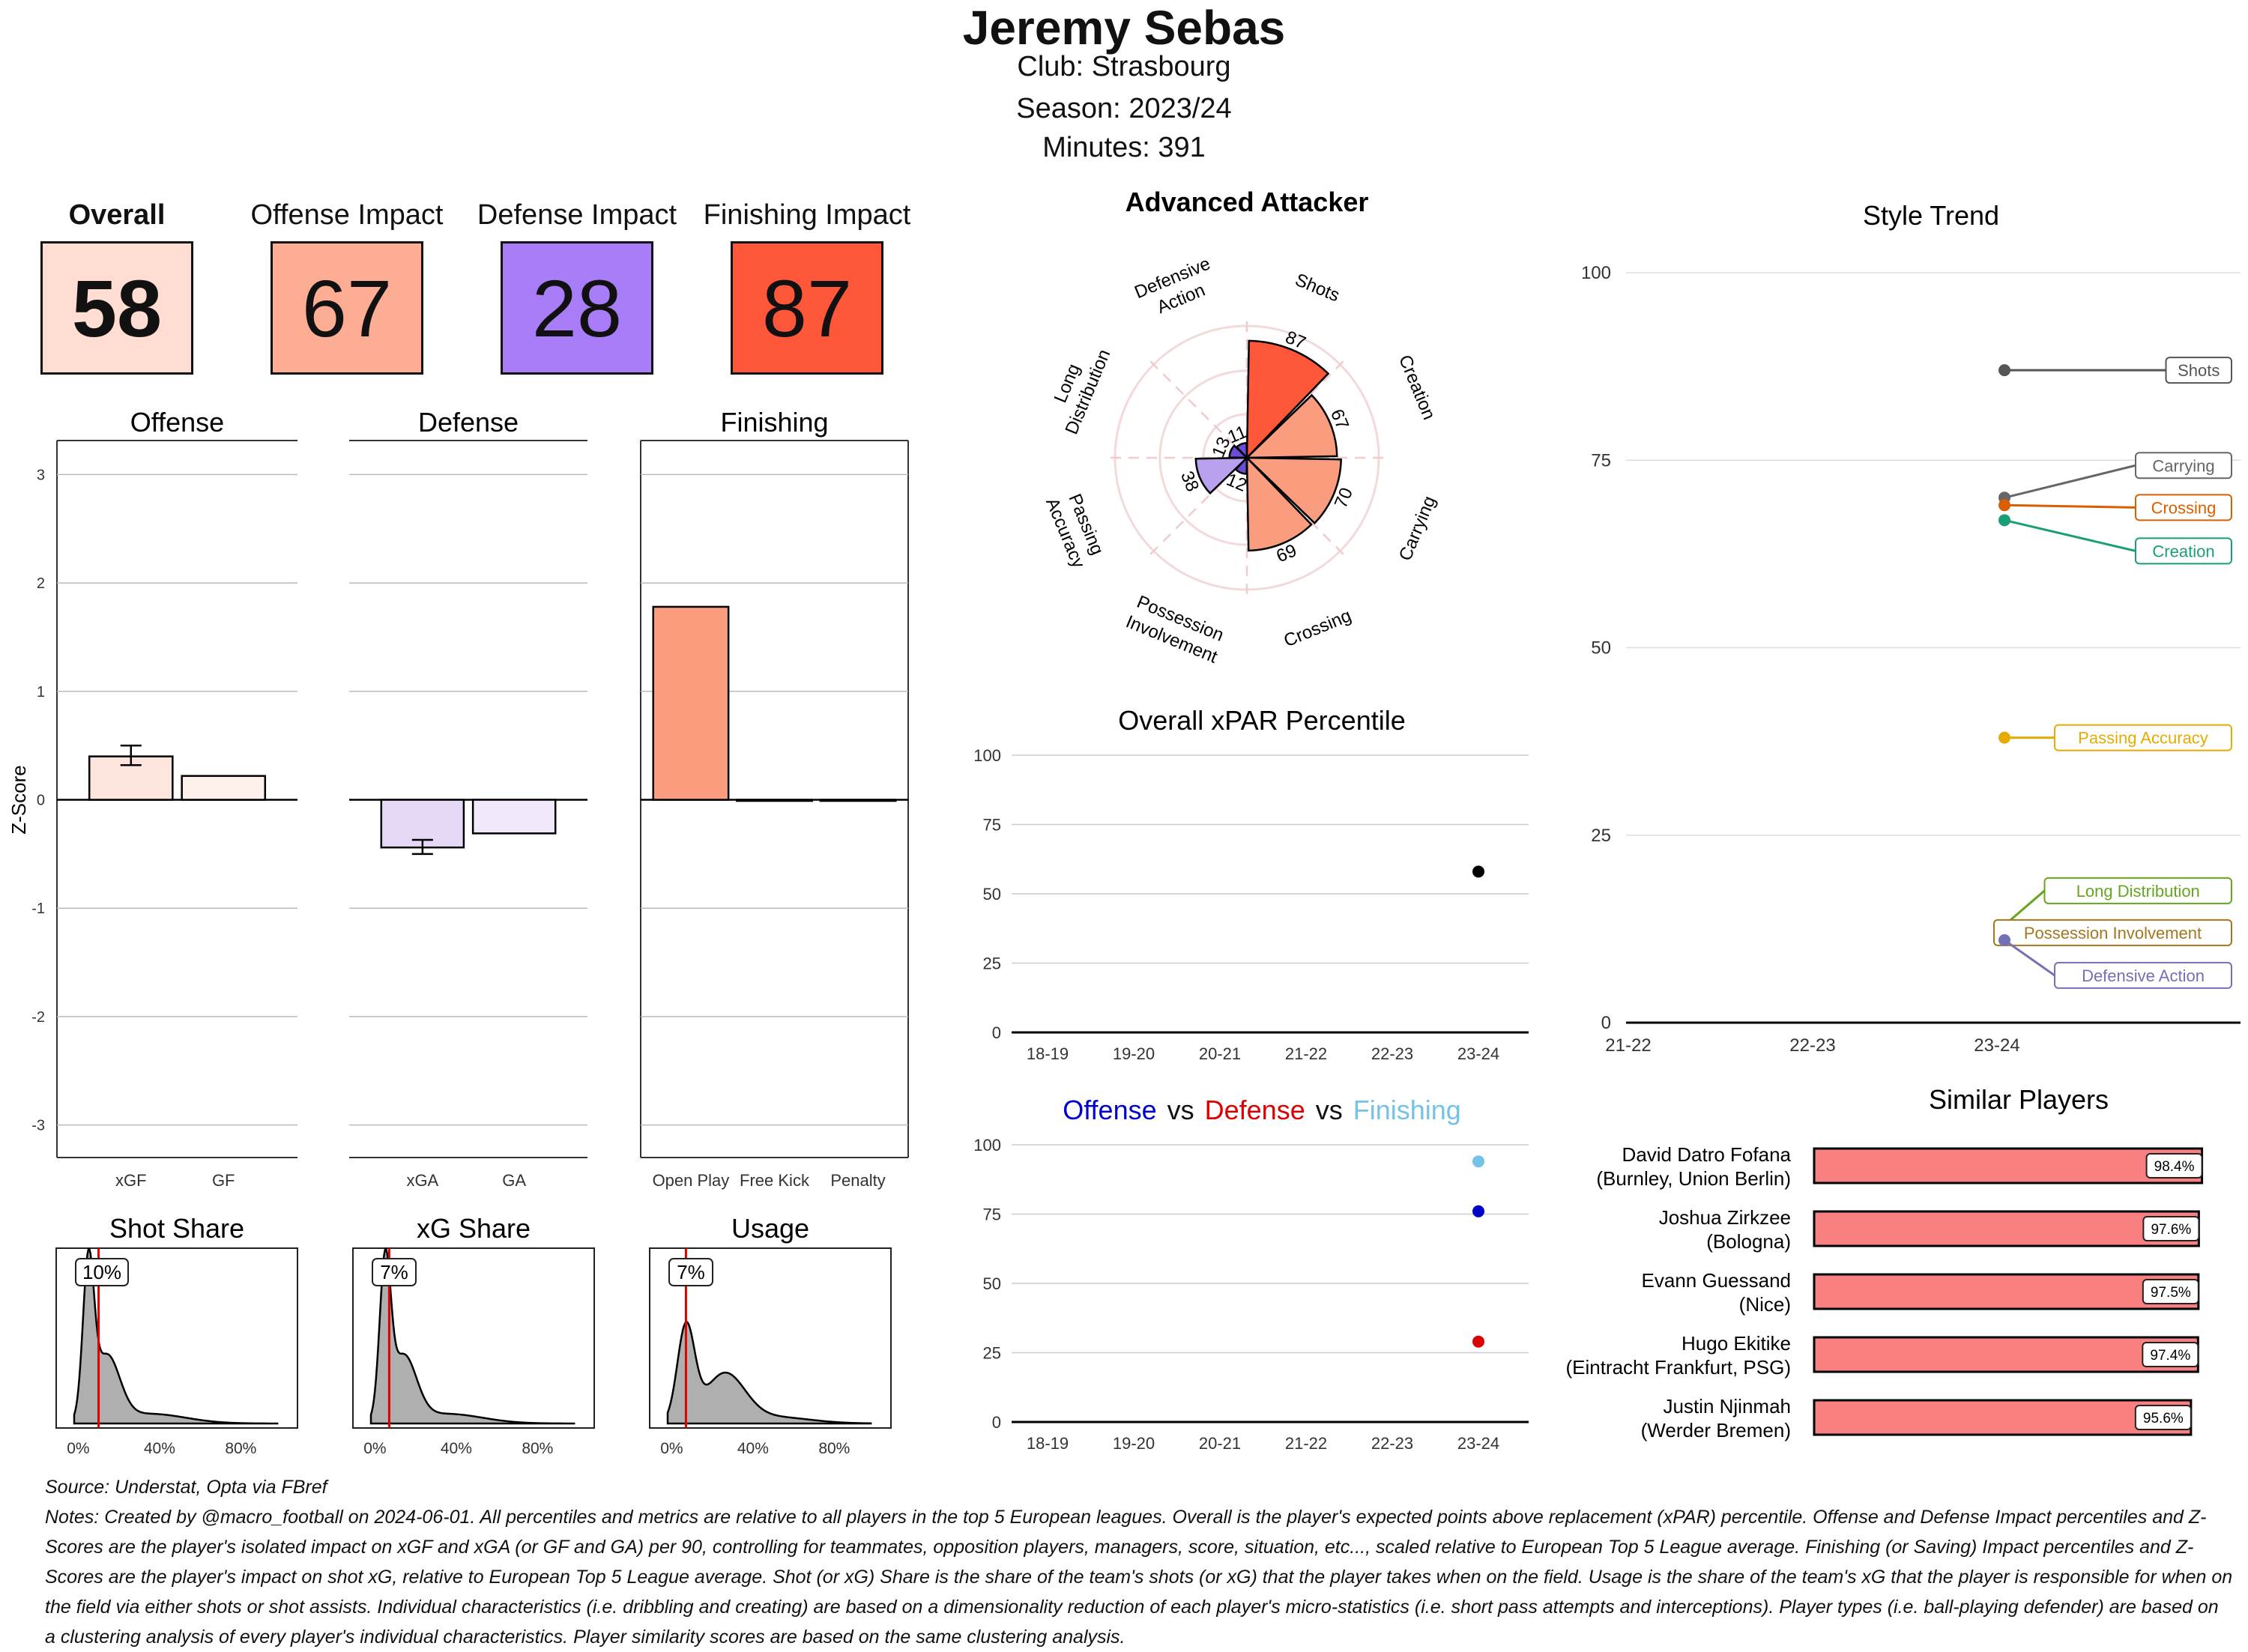 The width and height of the screenshot is (2248, 1652). Describe the element at coordinates (857, 1180) in the screenshot. I see `category-label: Penalty` at that location.